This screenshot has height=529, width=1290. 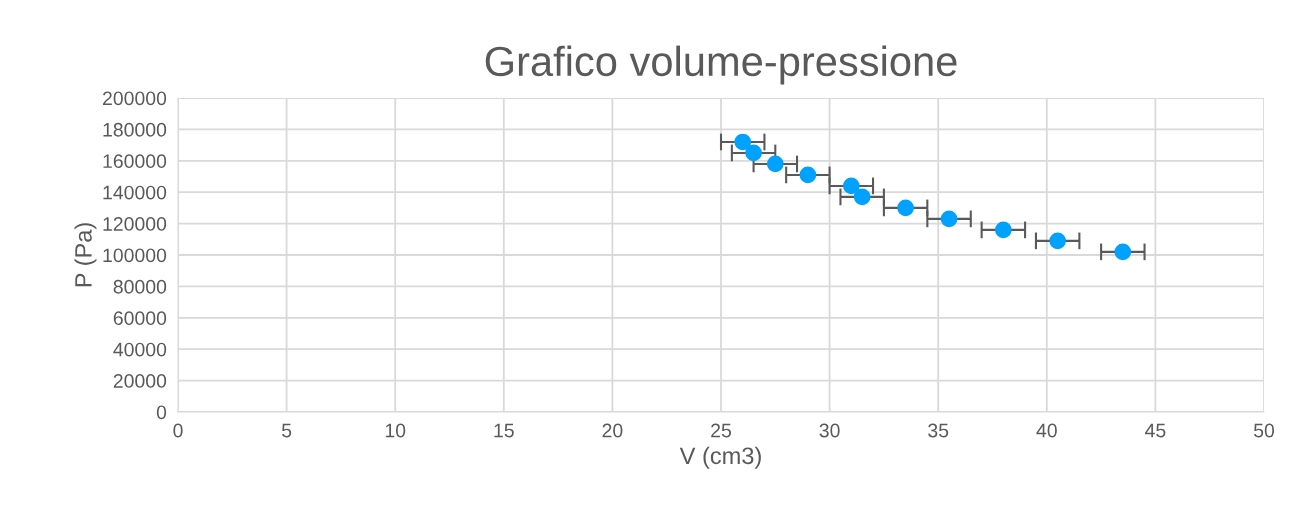 What do you see at coordinates (134, 98) in the screenshot?
I see `y-tick-label: 200000` at bounding box center [134, 98].